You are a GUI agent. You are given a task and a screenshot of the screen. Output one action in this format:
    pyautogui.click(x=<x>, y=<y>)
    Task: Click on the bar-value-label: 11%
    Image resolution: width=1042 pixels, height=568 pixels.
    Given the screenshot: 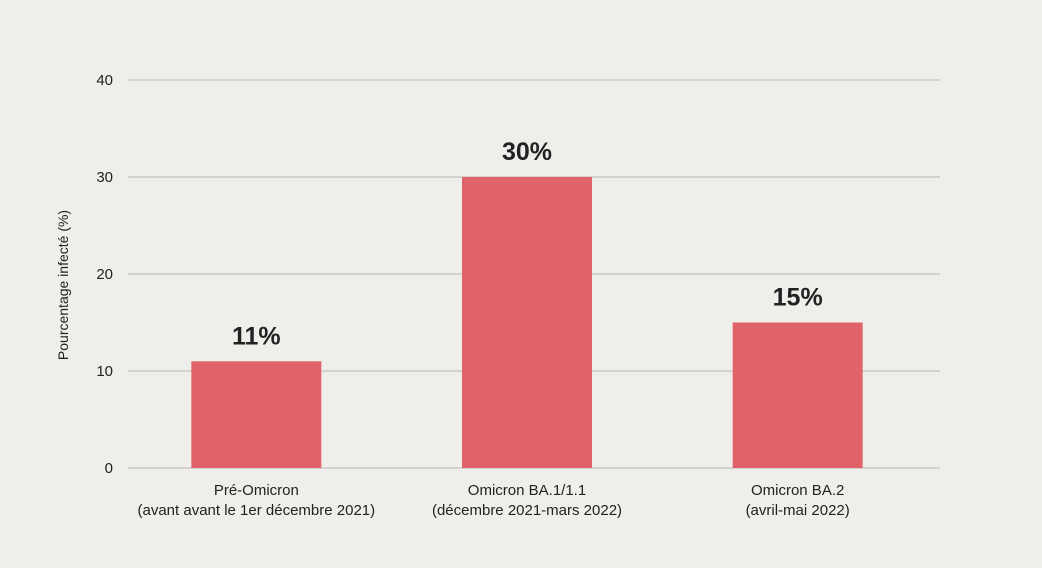 What is the action you would take?
    pyautogui.click(x=256, y=336)
    